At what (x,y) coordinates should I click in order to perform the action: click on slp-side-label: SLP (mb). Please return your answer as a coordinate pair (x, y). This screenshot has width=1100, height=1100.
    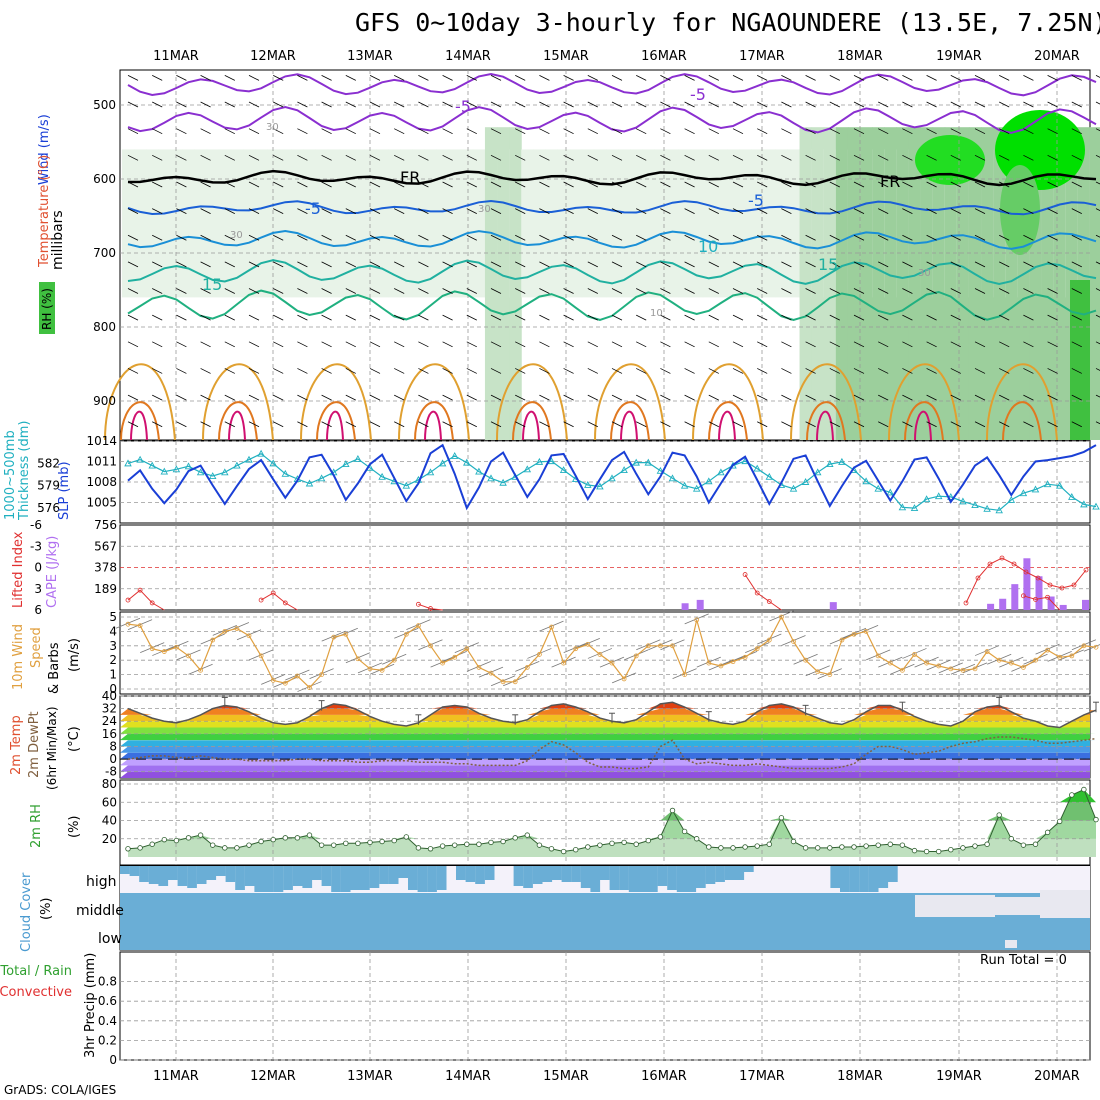
    Looking at the image, I should click on (64, 490).